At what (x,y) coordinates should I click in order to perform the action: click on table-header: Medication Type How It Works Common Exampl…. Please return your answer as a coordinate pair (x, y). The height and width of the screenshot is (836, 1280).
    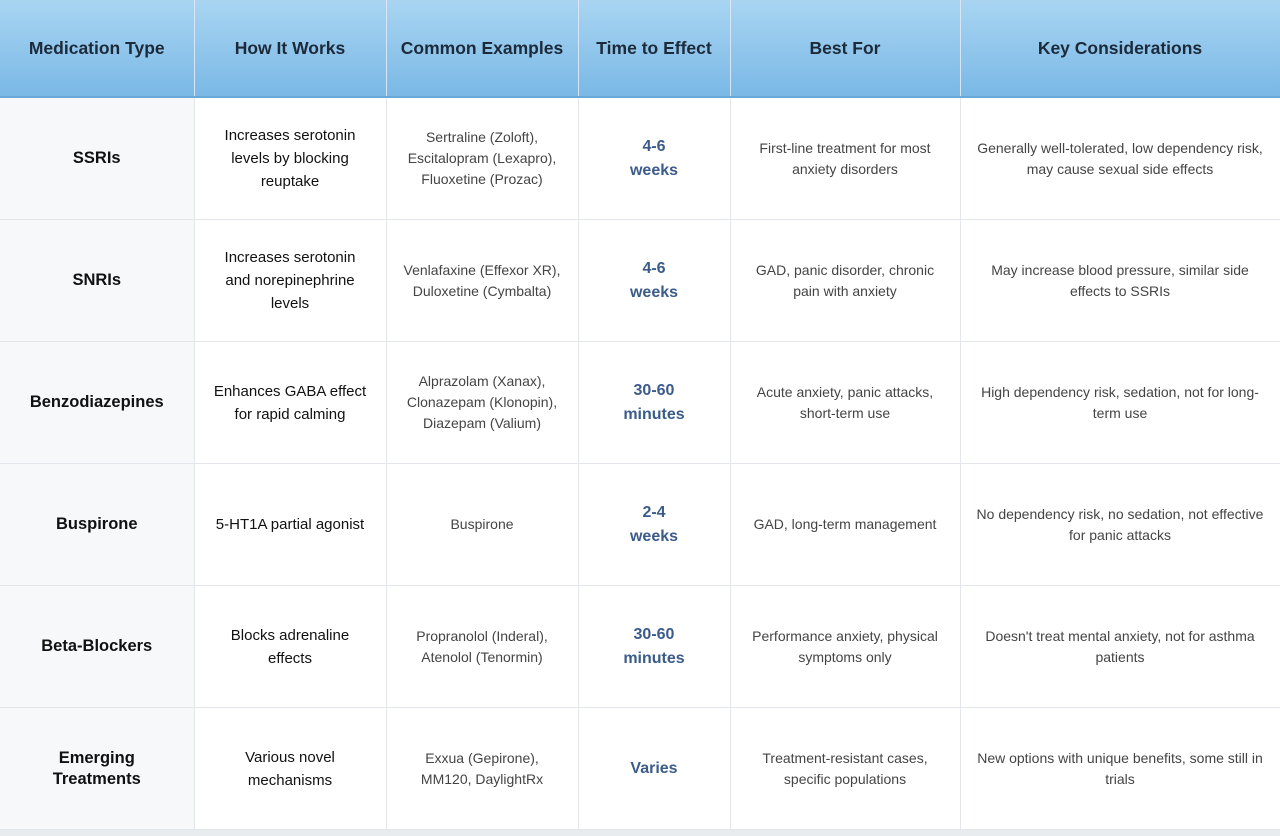
    Looking at the image, I should click on (640, 49).